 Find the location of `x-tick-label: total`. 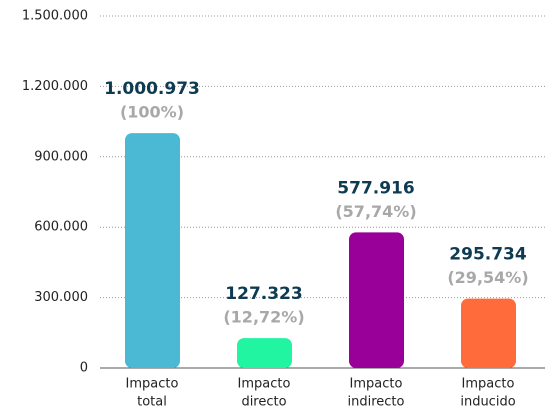

x-tick-label: total is located at coordinates (152, 402).